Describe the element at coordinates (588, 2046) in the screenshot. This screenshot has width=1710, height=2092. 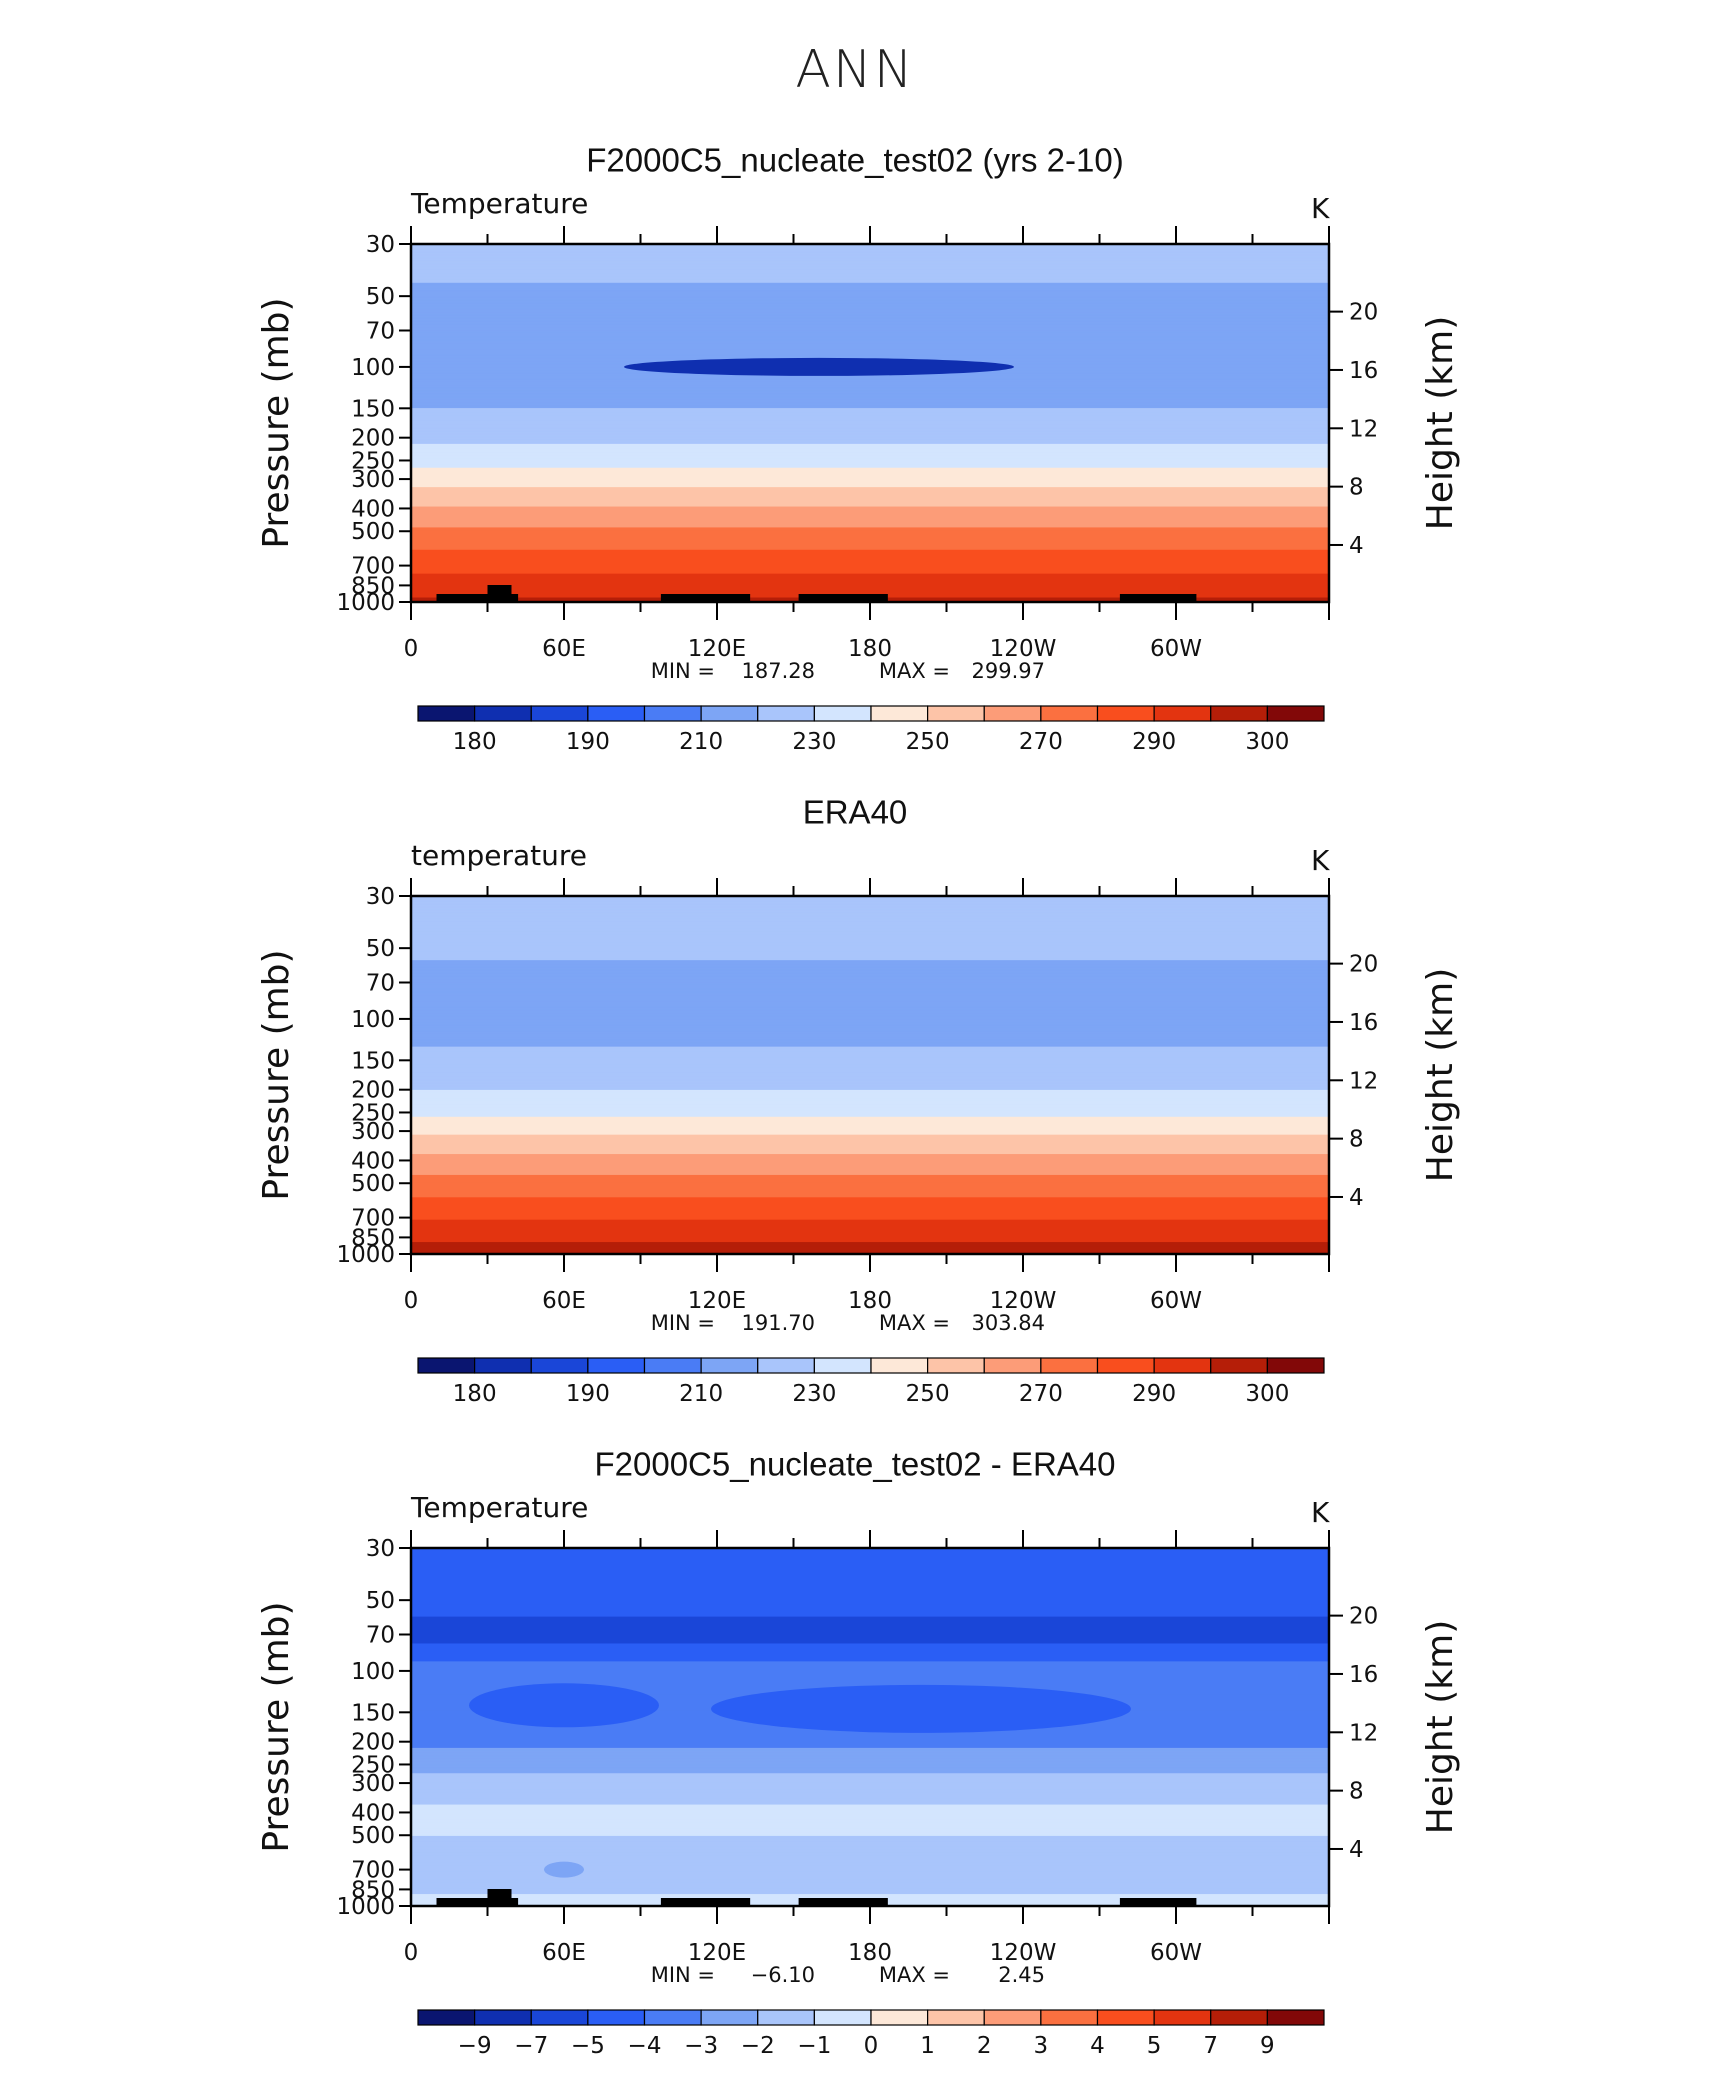
I see `colorbar-label: −5` at that location.